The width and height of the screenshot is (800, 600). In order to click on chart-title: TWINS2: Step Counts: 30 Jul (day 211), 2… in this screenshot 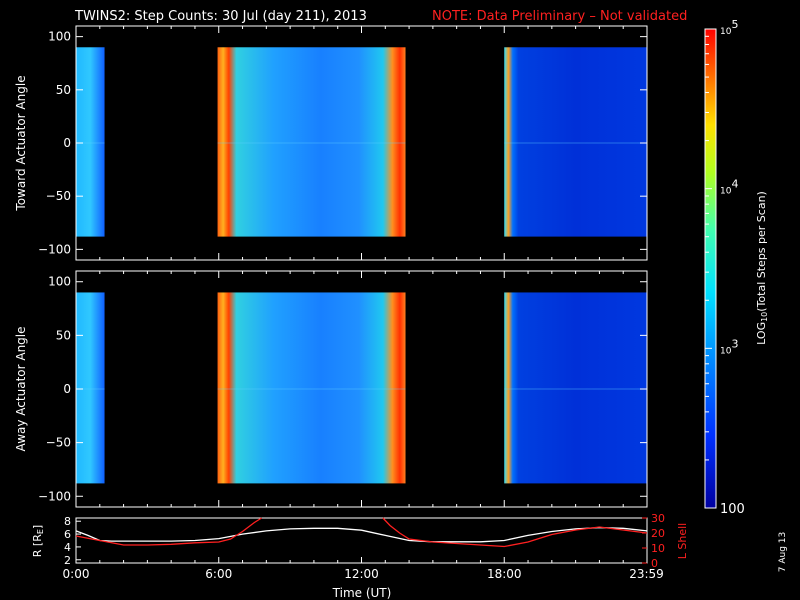, I will do `click(220, 16)`.